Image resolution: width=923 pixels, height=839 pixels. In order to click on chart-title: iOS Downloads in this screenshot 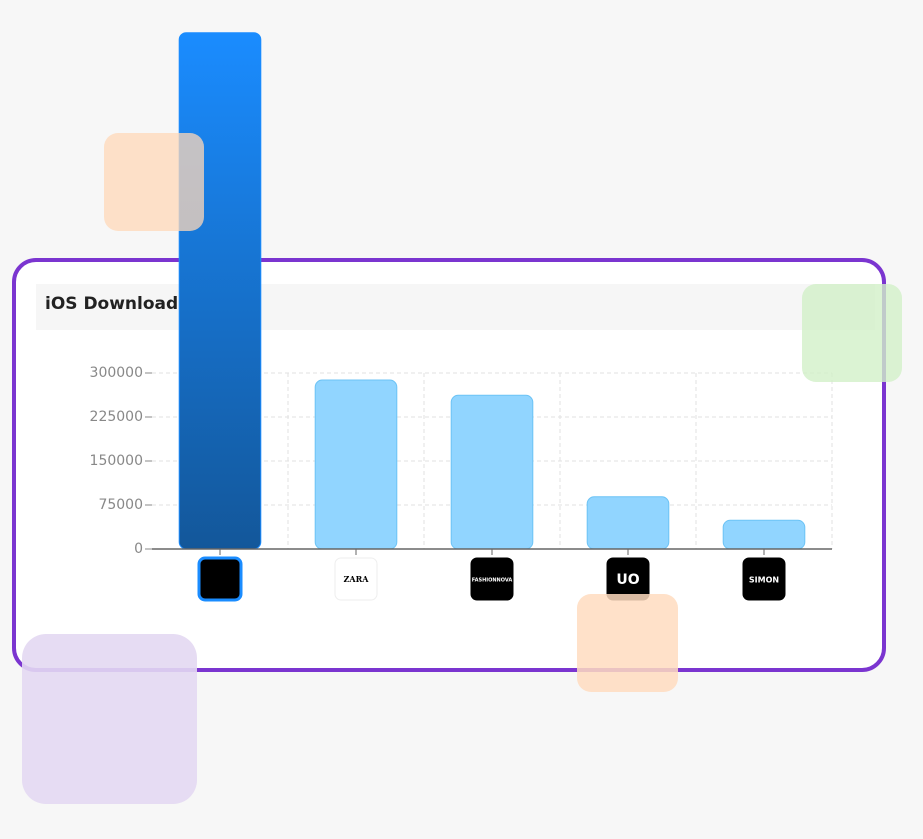, I will do `click(116, 304)`.